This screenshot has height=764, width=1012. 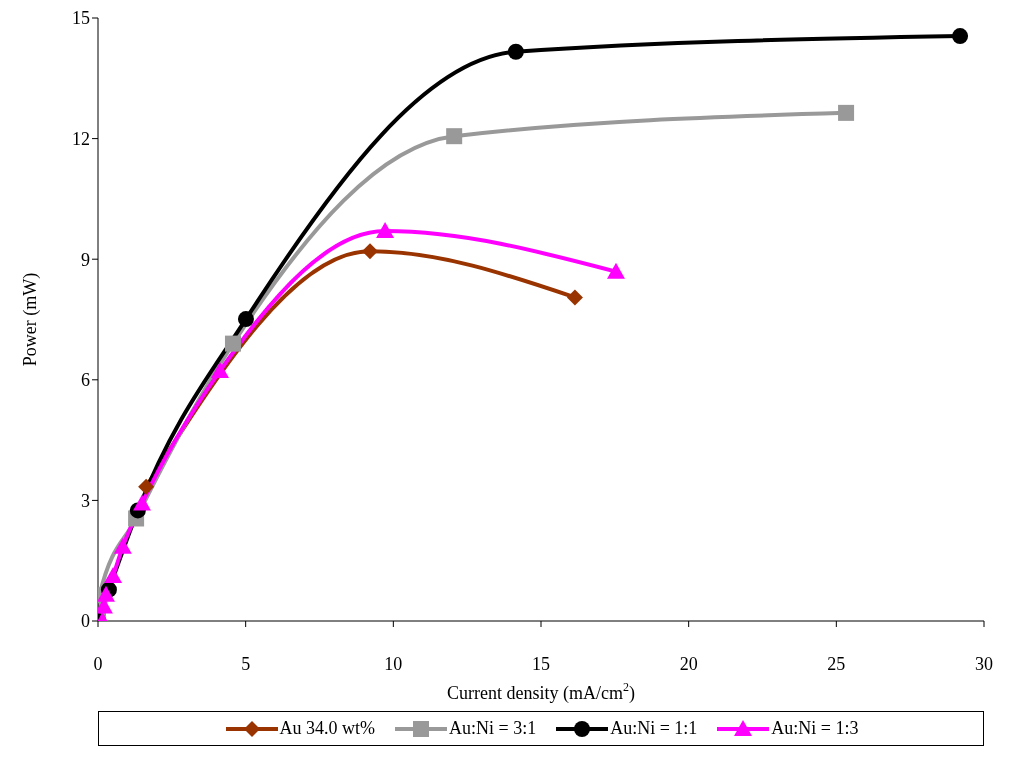 I want to click on x-tick-label: 25, so click(x=836, y=663).